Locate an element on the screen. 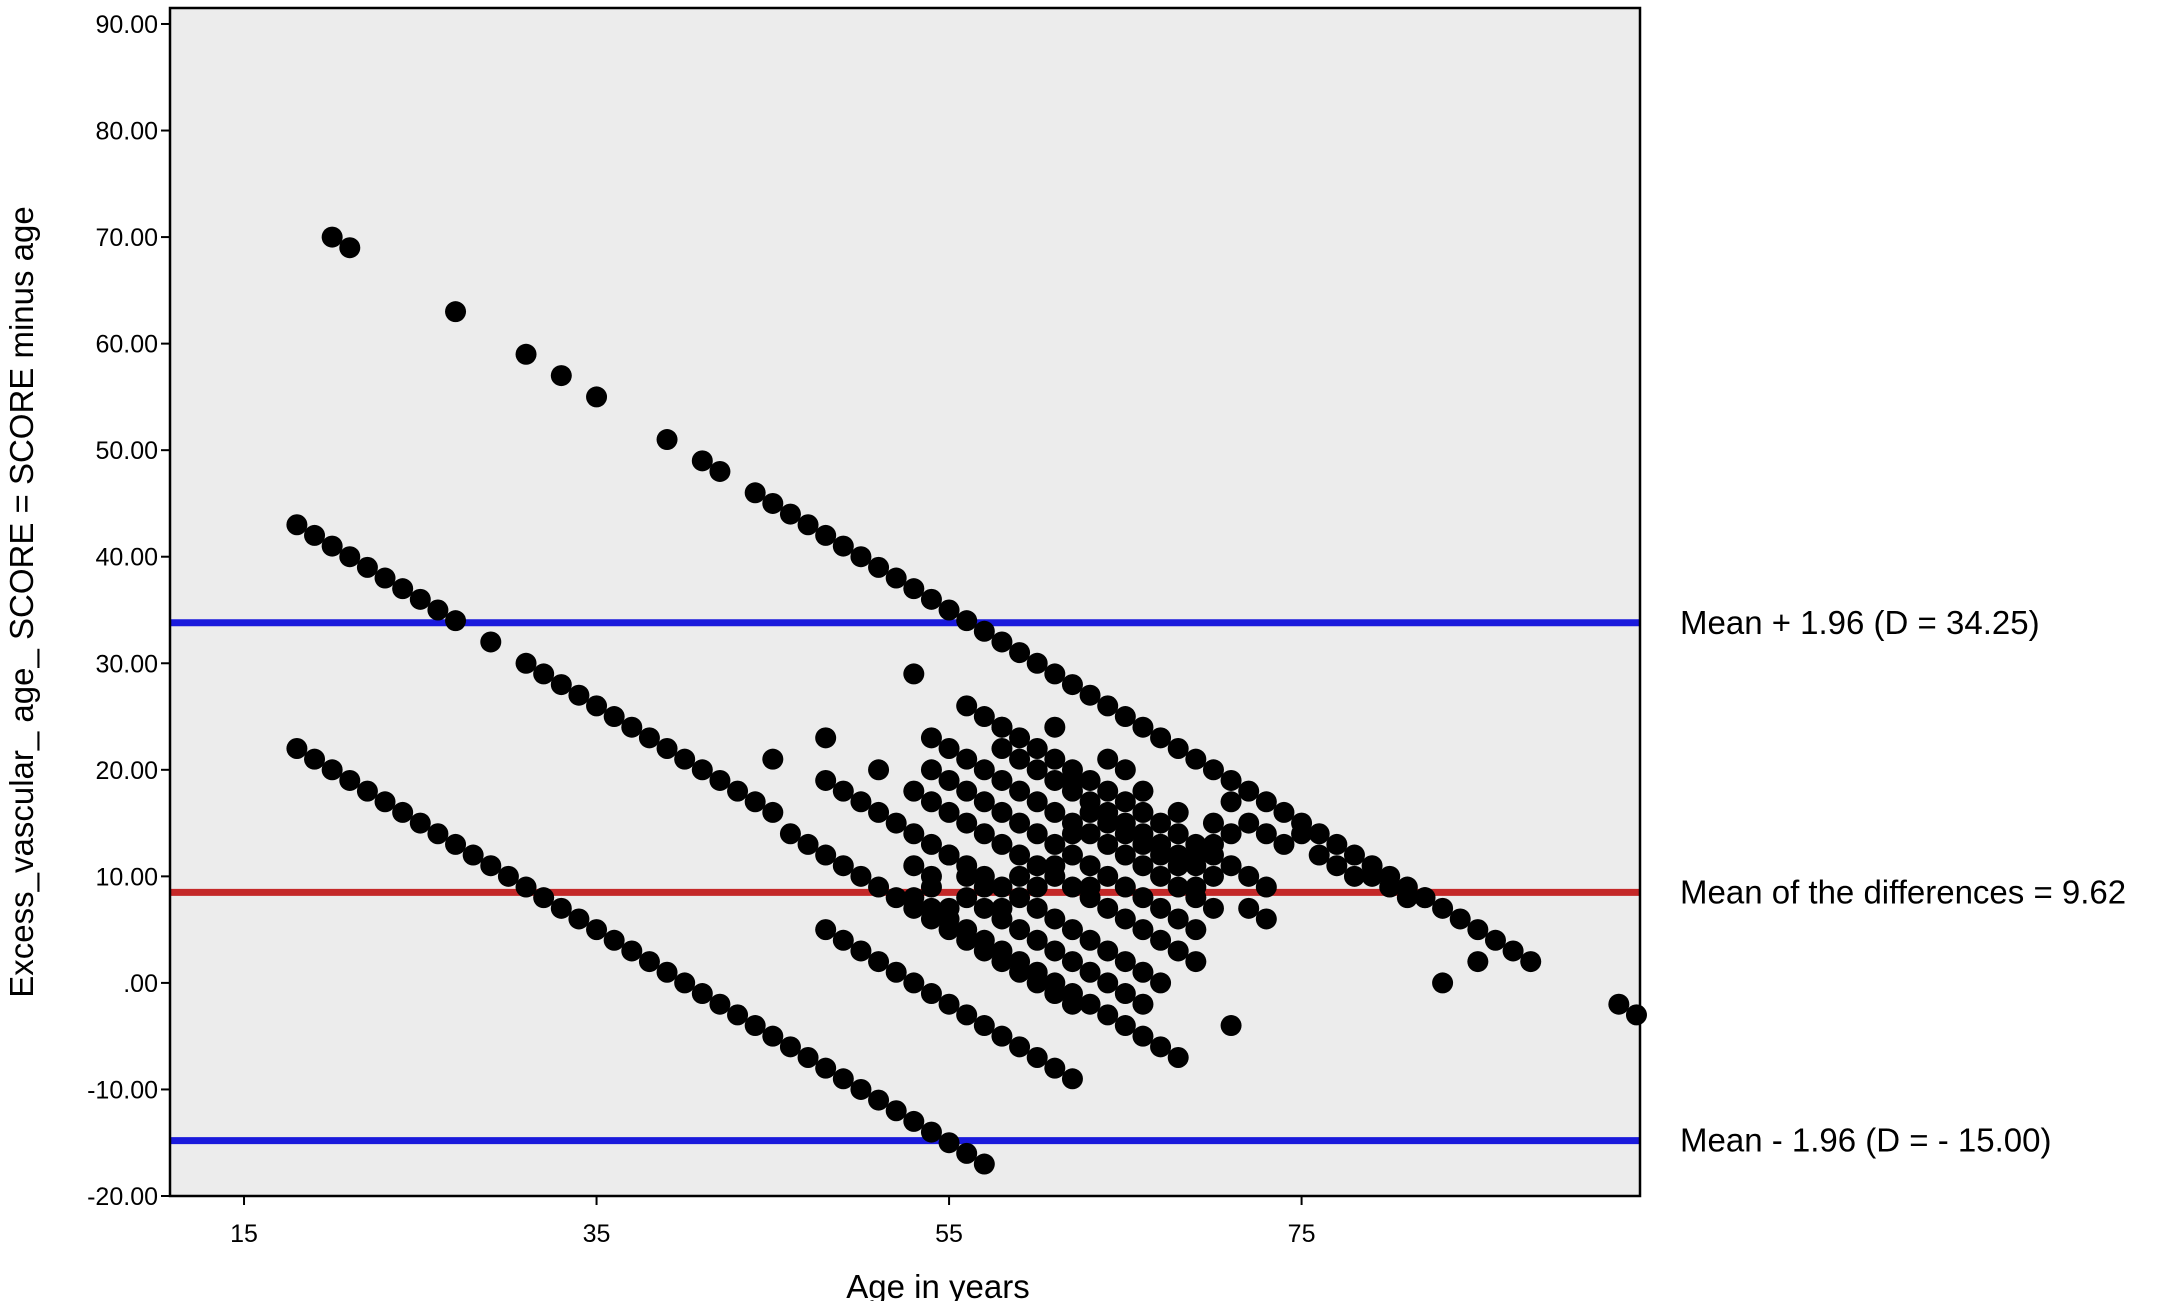 Image resolution: width=2167 pixels, height=1301 pixels. x-tick-label: 75 is located at coordinates (1302, 1234).